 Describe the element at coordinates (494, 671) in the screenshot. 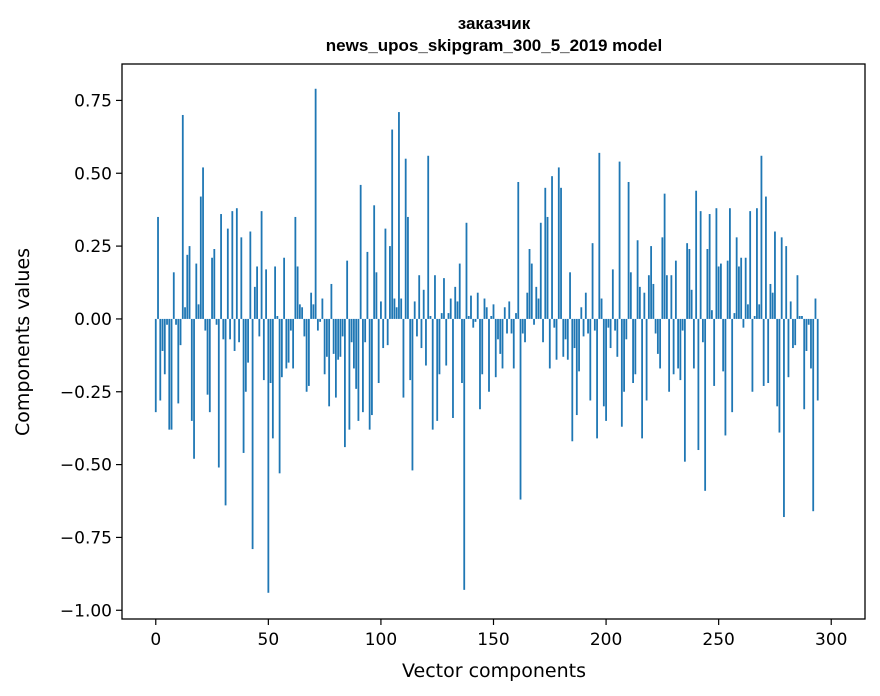

I see `x-axis-label: Vector components` at that location.